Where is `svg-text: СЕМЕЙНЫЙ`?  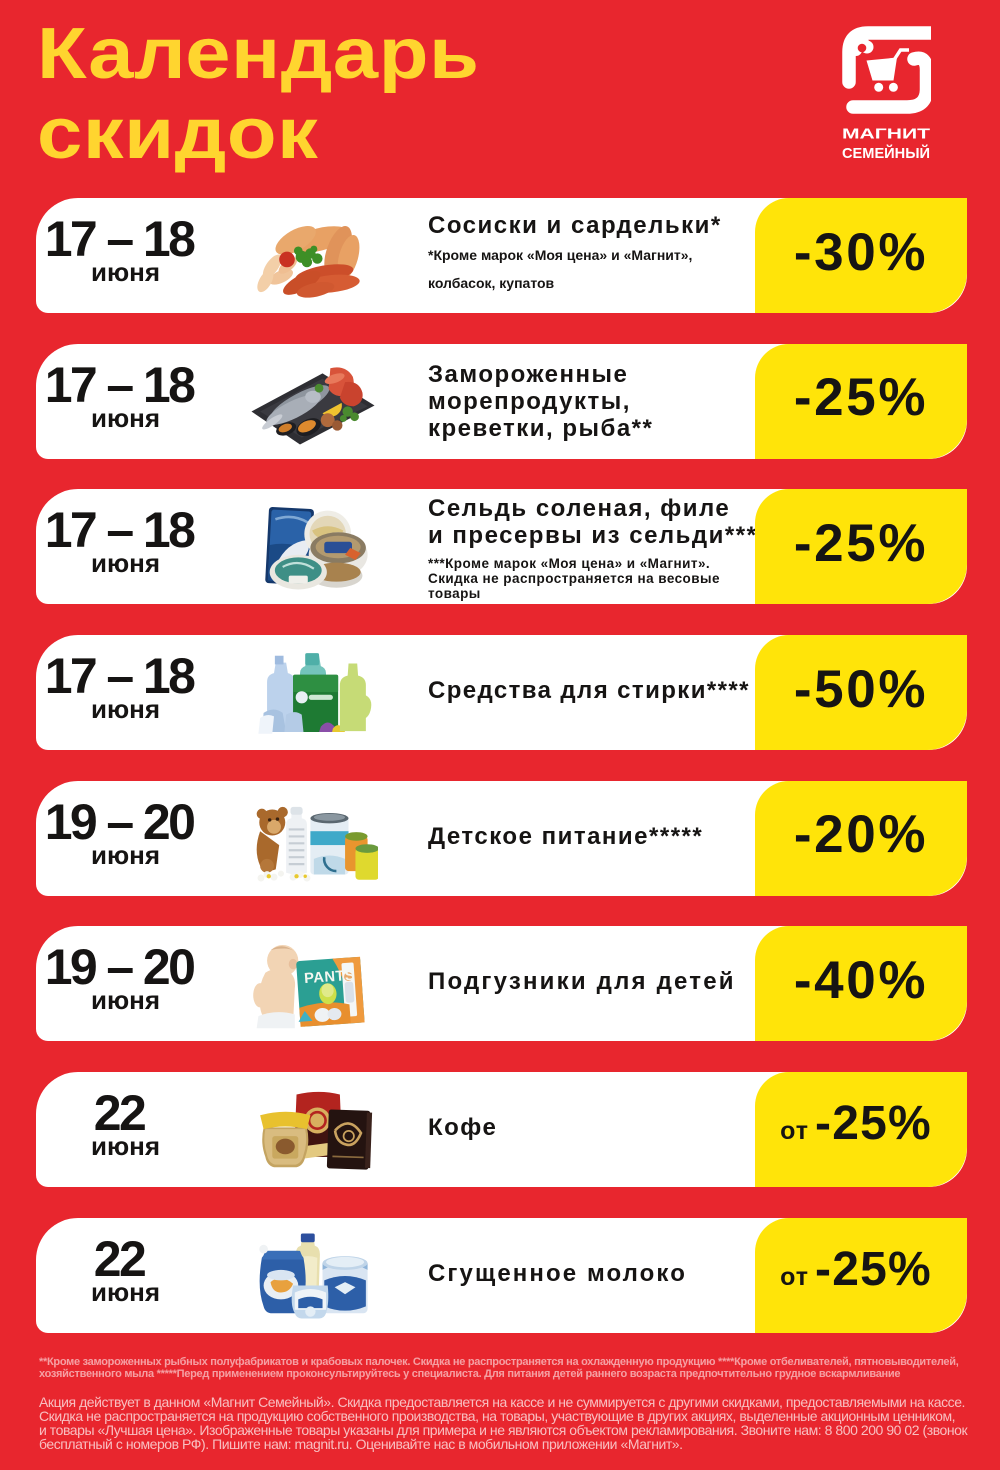
svg-text: СЕМЕЙНЫЙ is located at coordinates (886, 153).